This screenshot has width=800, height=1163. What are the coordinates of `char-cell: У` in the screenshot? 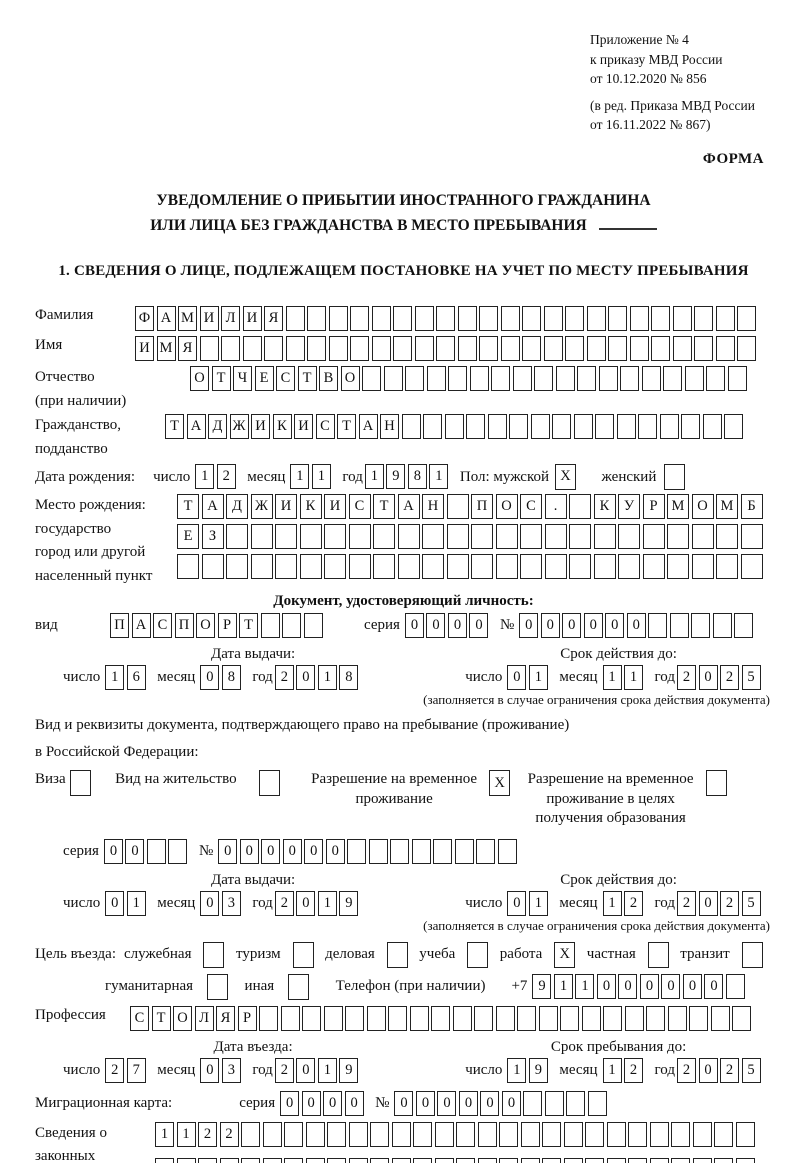 It's located at (629, 506).